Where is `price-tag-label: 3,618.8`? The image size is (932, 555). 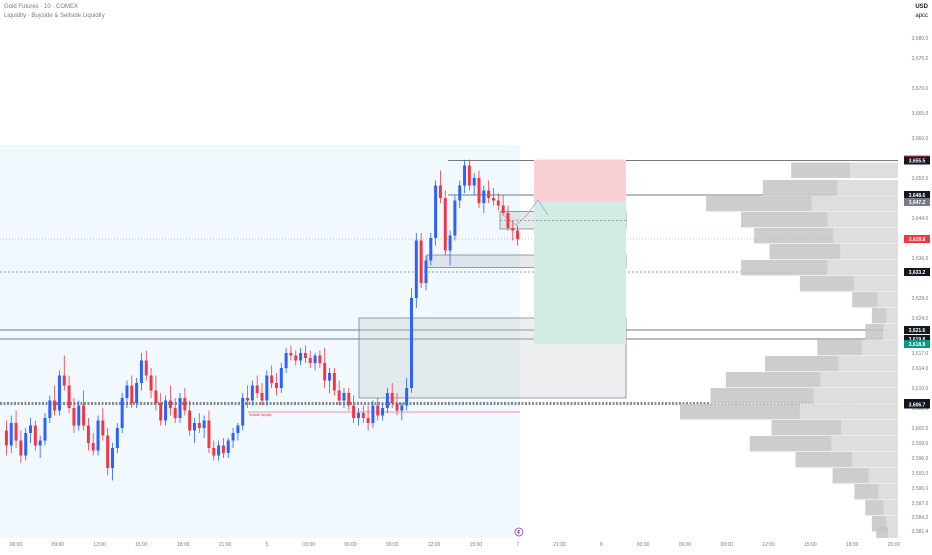
price-tag-label: 3,618.8 is located at coordinates (917, 345).